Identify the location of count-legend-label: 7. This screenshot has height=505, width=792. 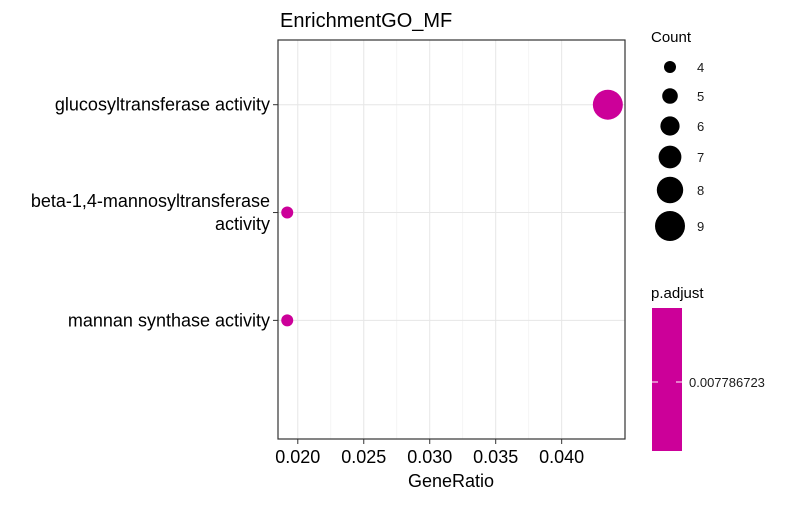
(700, 157).